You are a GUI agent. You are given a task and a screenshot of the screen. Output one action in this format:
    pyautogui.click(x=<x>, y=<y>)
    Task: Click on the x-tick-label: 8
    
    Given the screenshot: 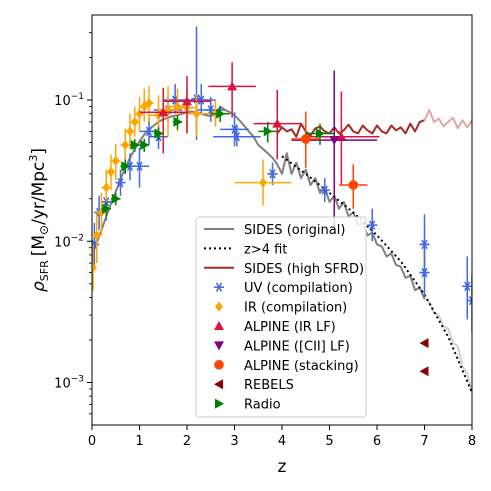 What is the action you would take?
    pyautogui.click(x=472, y=441)
    